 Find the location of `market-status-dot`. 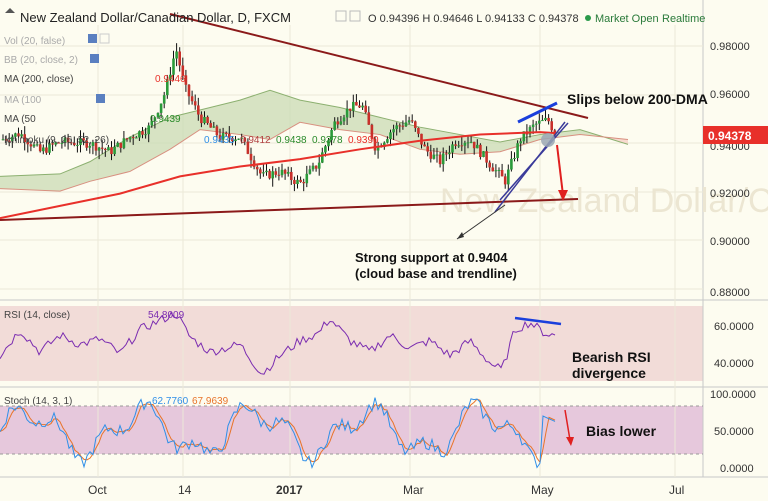

market-status-dot is located at coordinates (588, 18).